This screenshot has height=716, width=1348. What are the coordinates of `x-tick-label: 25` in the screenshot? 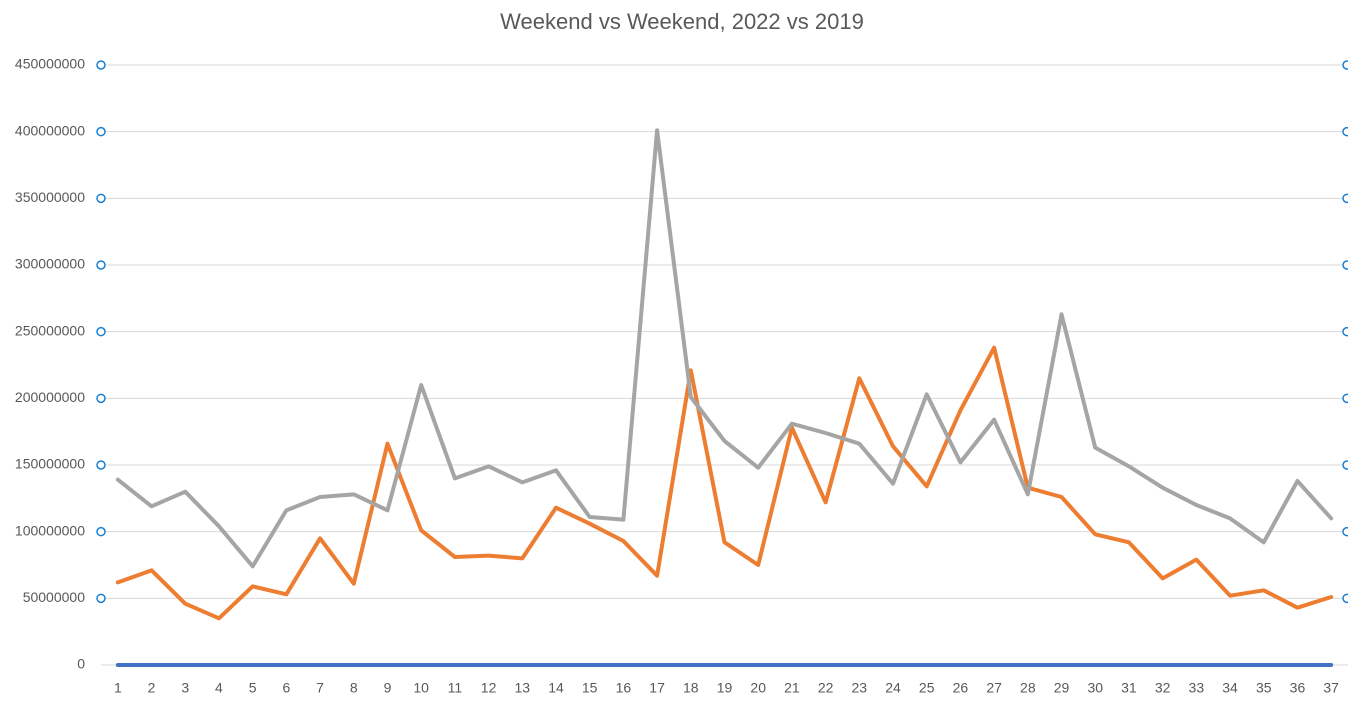 It's located at (927, 688).